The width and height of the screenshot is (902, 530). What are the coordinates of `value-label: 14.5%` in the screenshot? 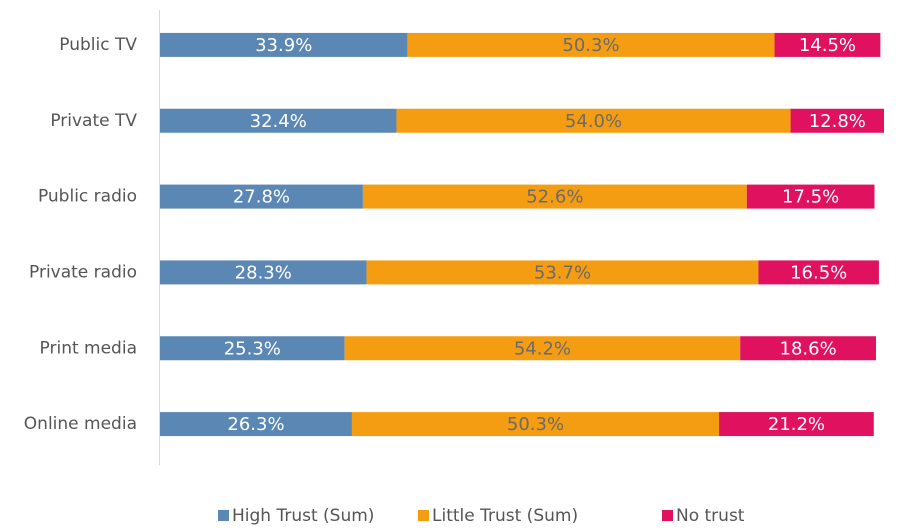 It's located at (827, 45).